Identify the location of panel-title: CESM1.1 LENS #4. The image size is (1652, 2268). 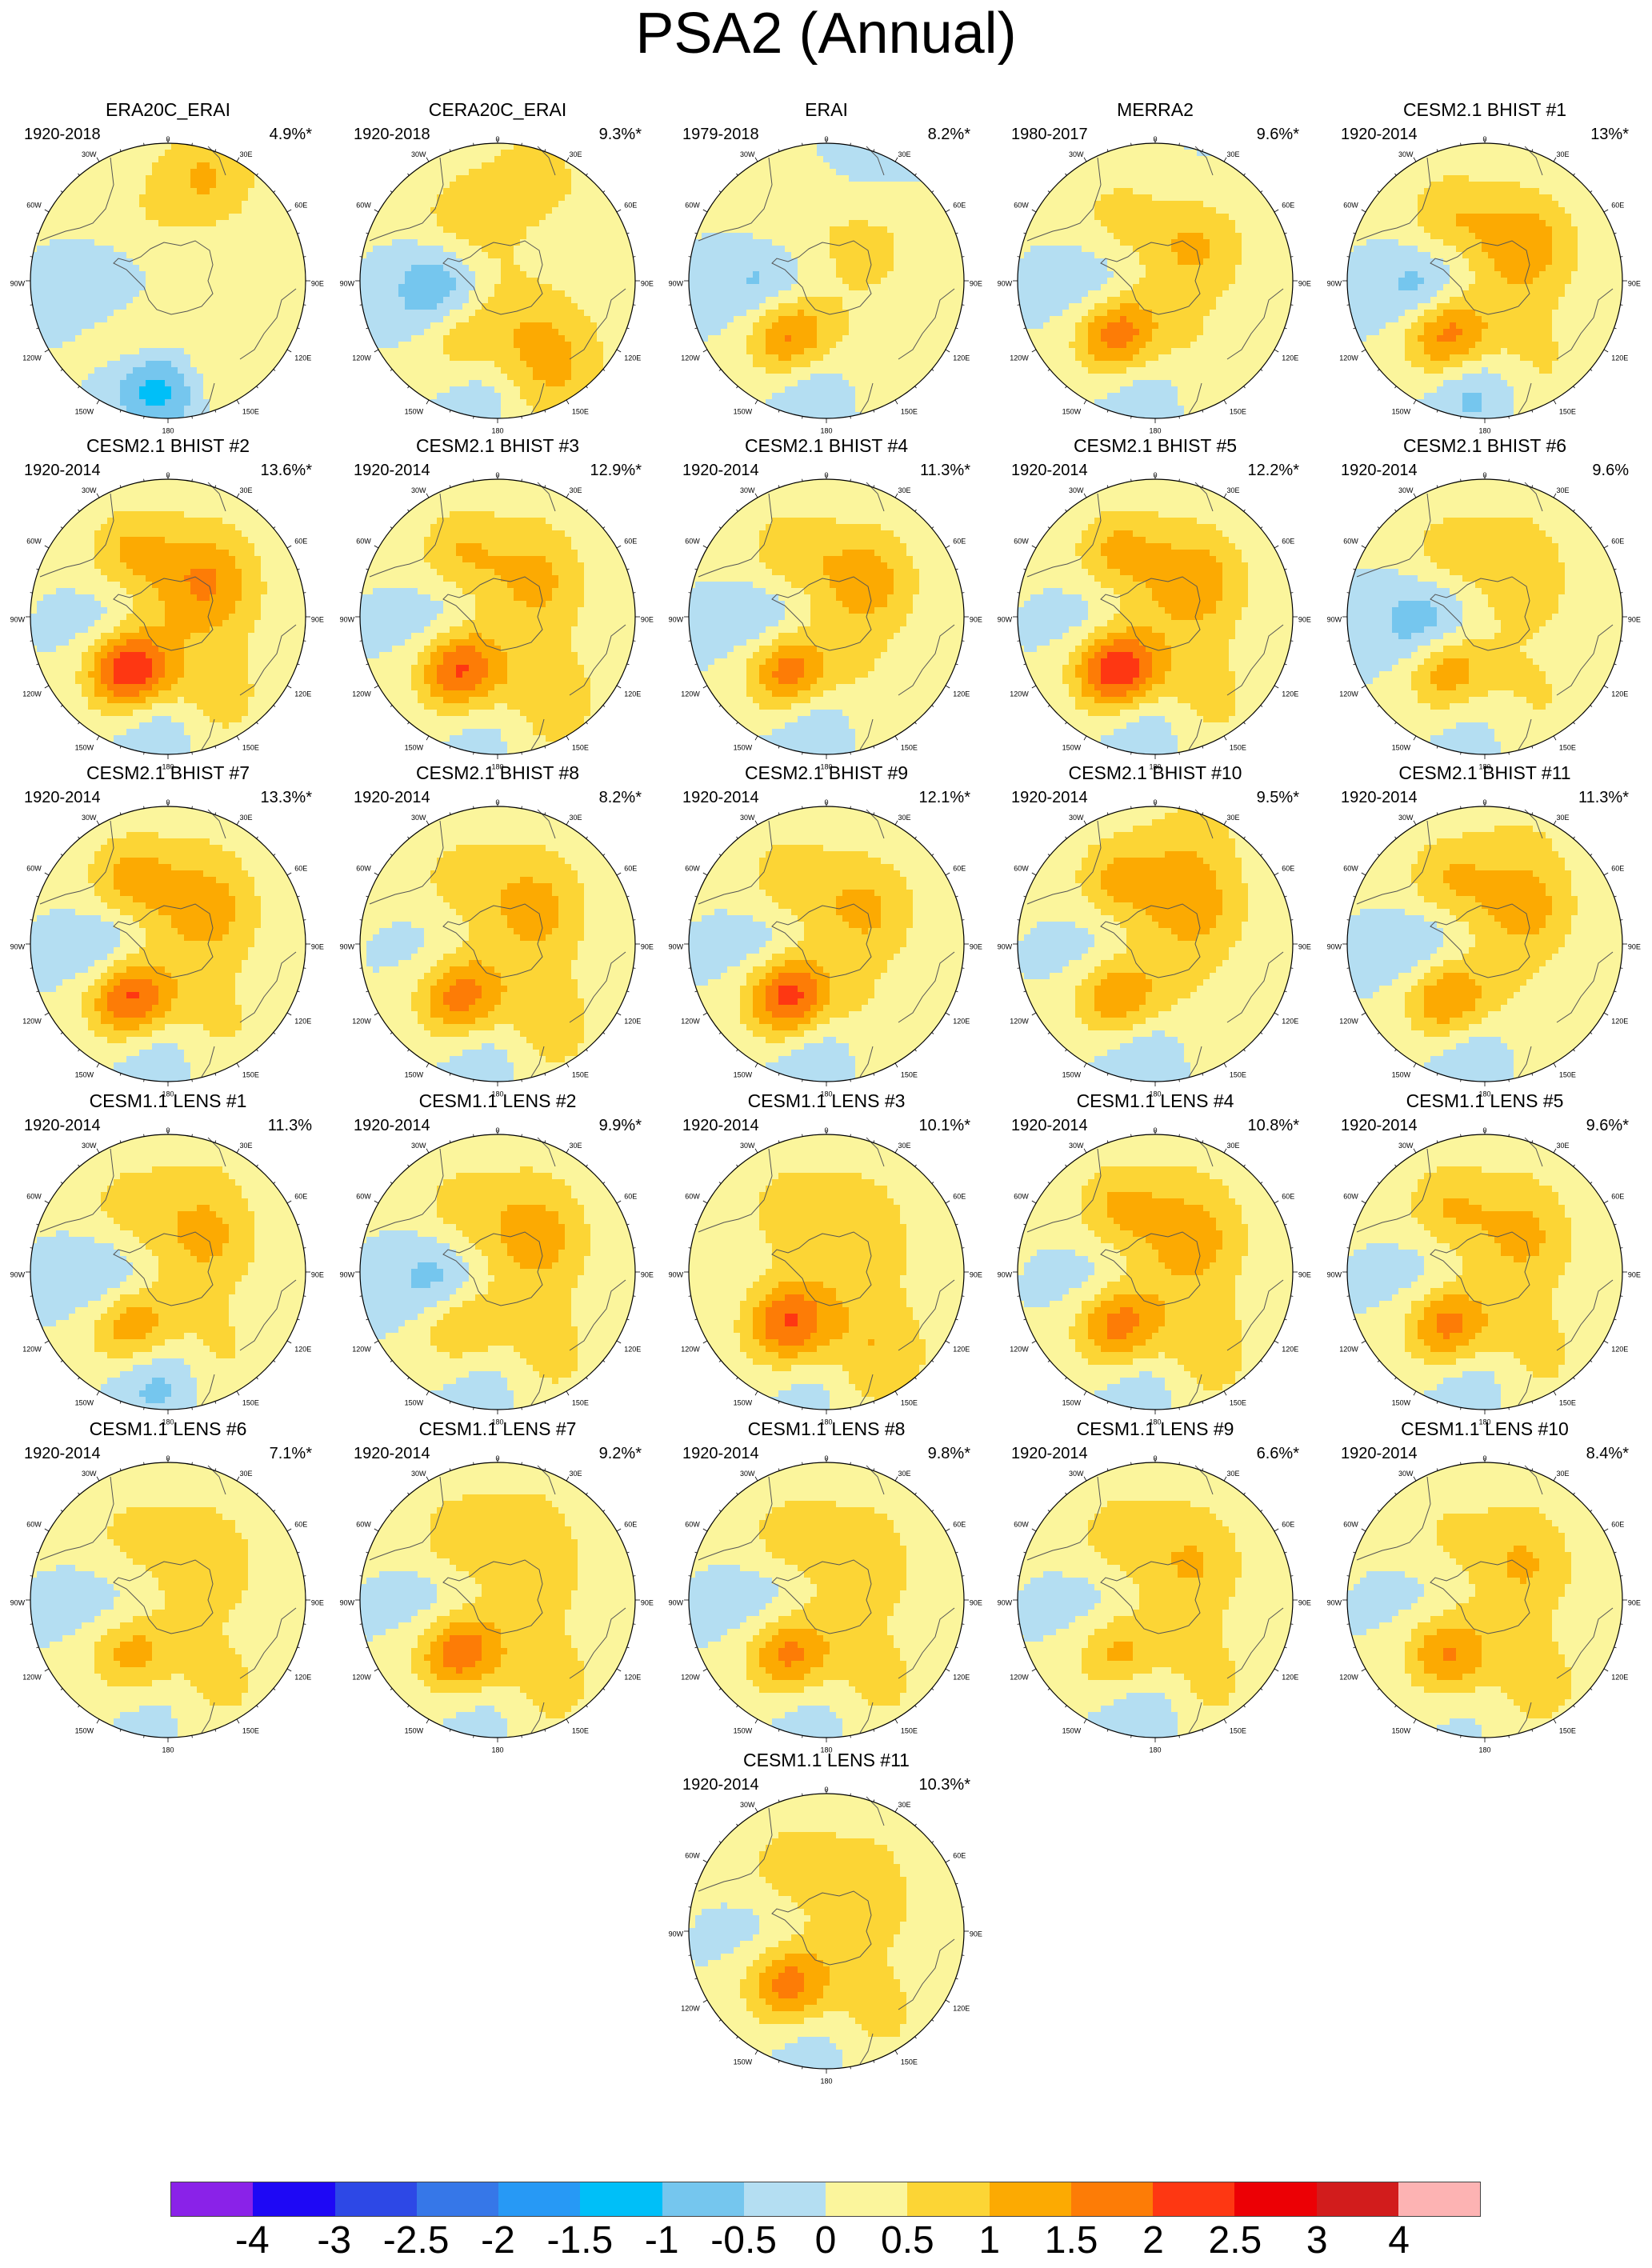
(1155, 1101).